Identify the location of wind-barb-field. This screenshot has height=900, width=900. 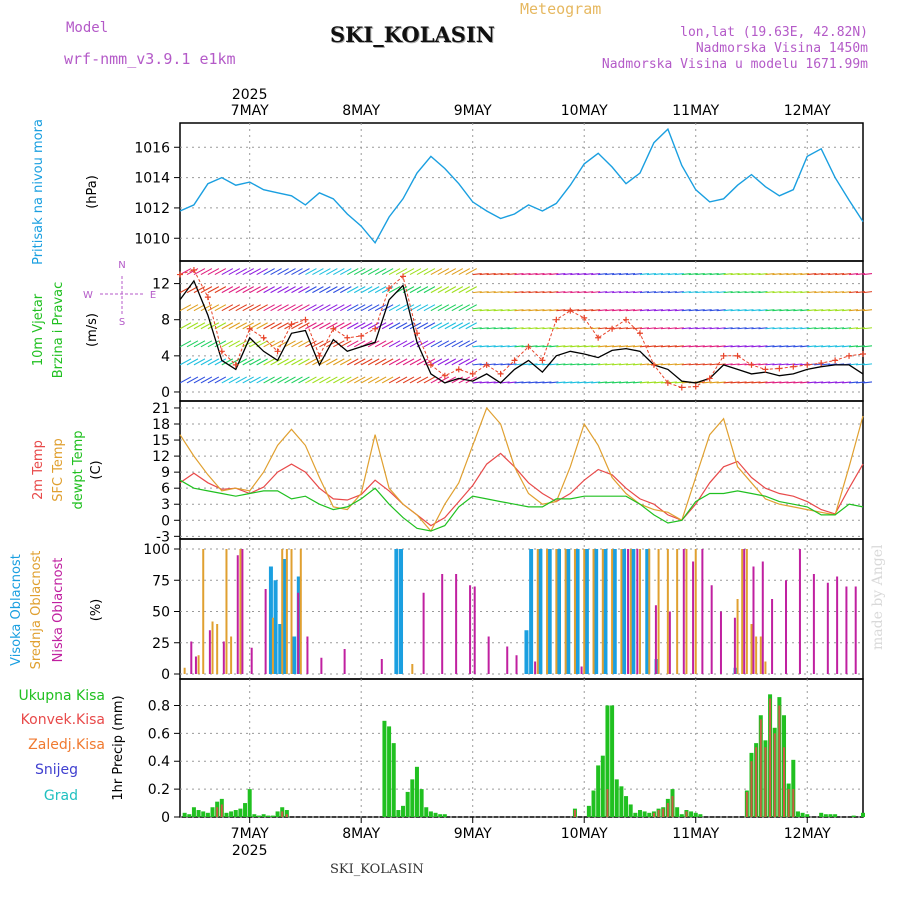
(526, 326).